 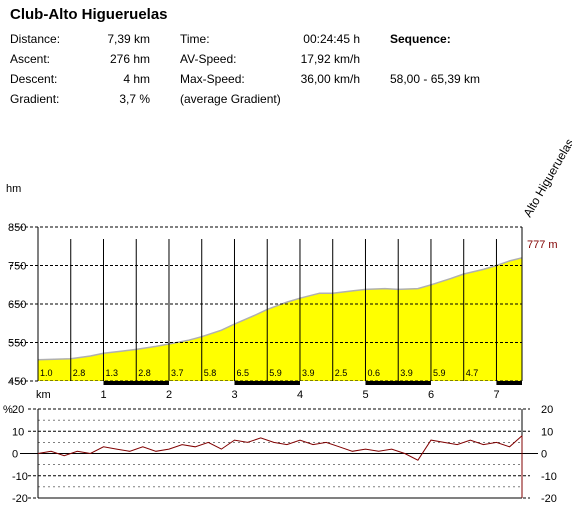 What do you see at coordinates (341, 373) in the screenshot?
I see `segment-gradient-label: 2.5` at bounding box center [341, 373].